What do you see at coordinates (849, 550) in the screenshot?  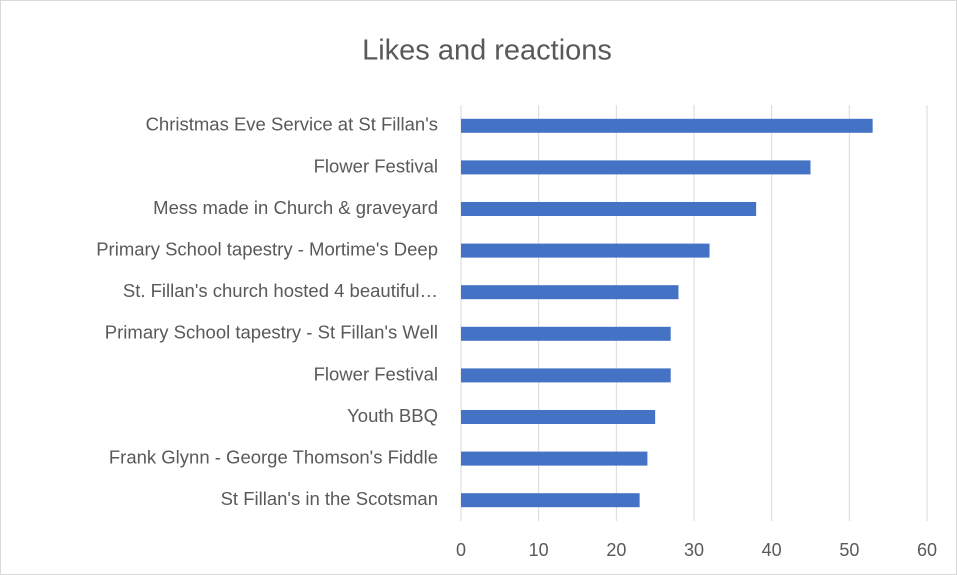 I see `x-tick-label: 50` at bounding box center [849, 550].